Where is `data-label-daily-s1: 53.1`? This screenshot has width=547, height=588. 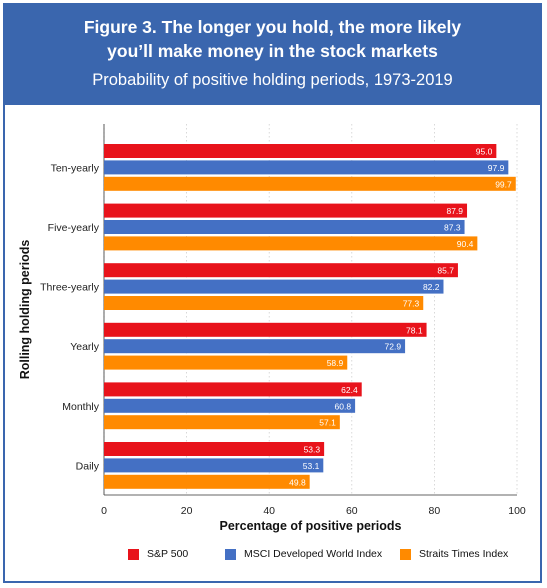
data-label-daily-s1: 53.1 is located at coordinates (311, 466).